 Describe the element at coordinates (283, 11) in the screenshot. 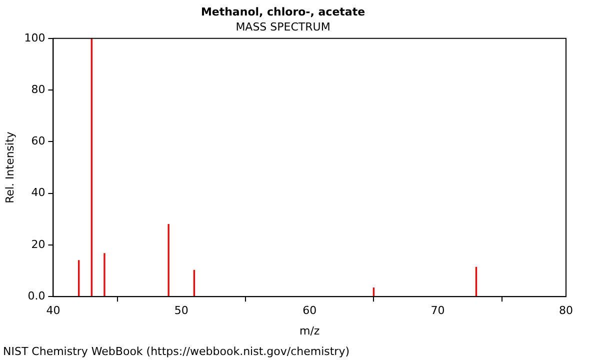

I see `chart-title: Methanol, chloro-, acetate` at that location.